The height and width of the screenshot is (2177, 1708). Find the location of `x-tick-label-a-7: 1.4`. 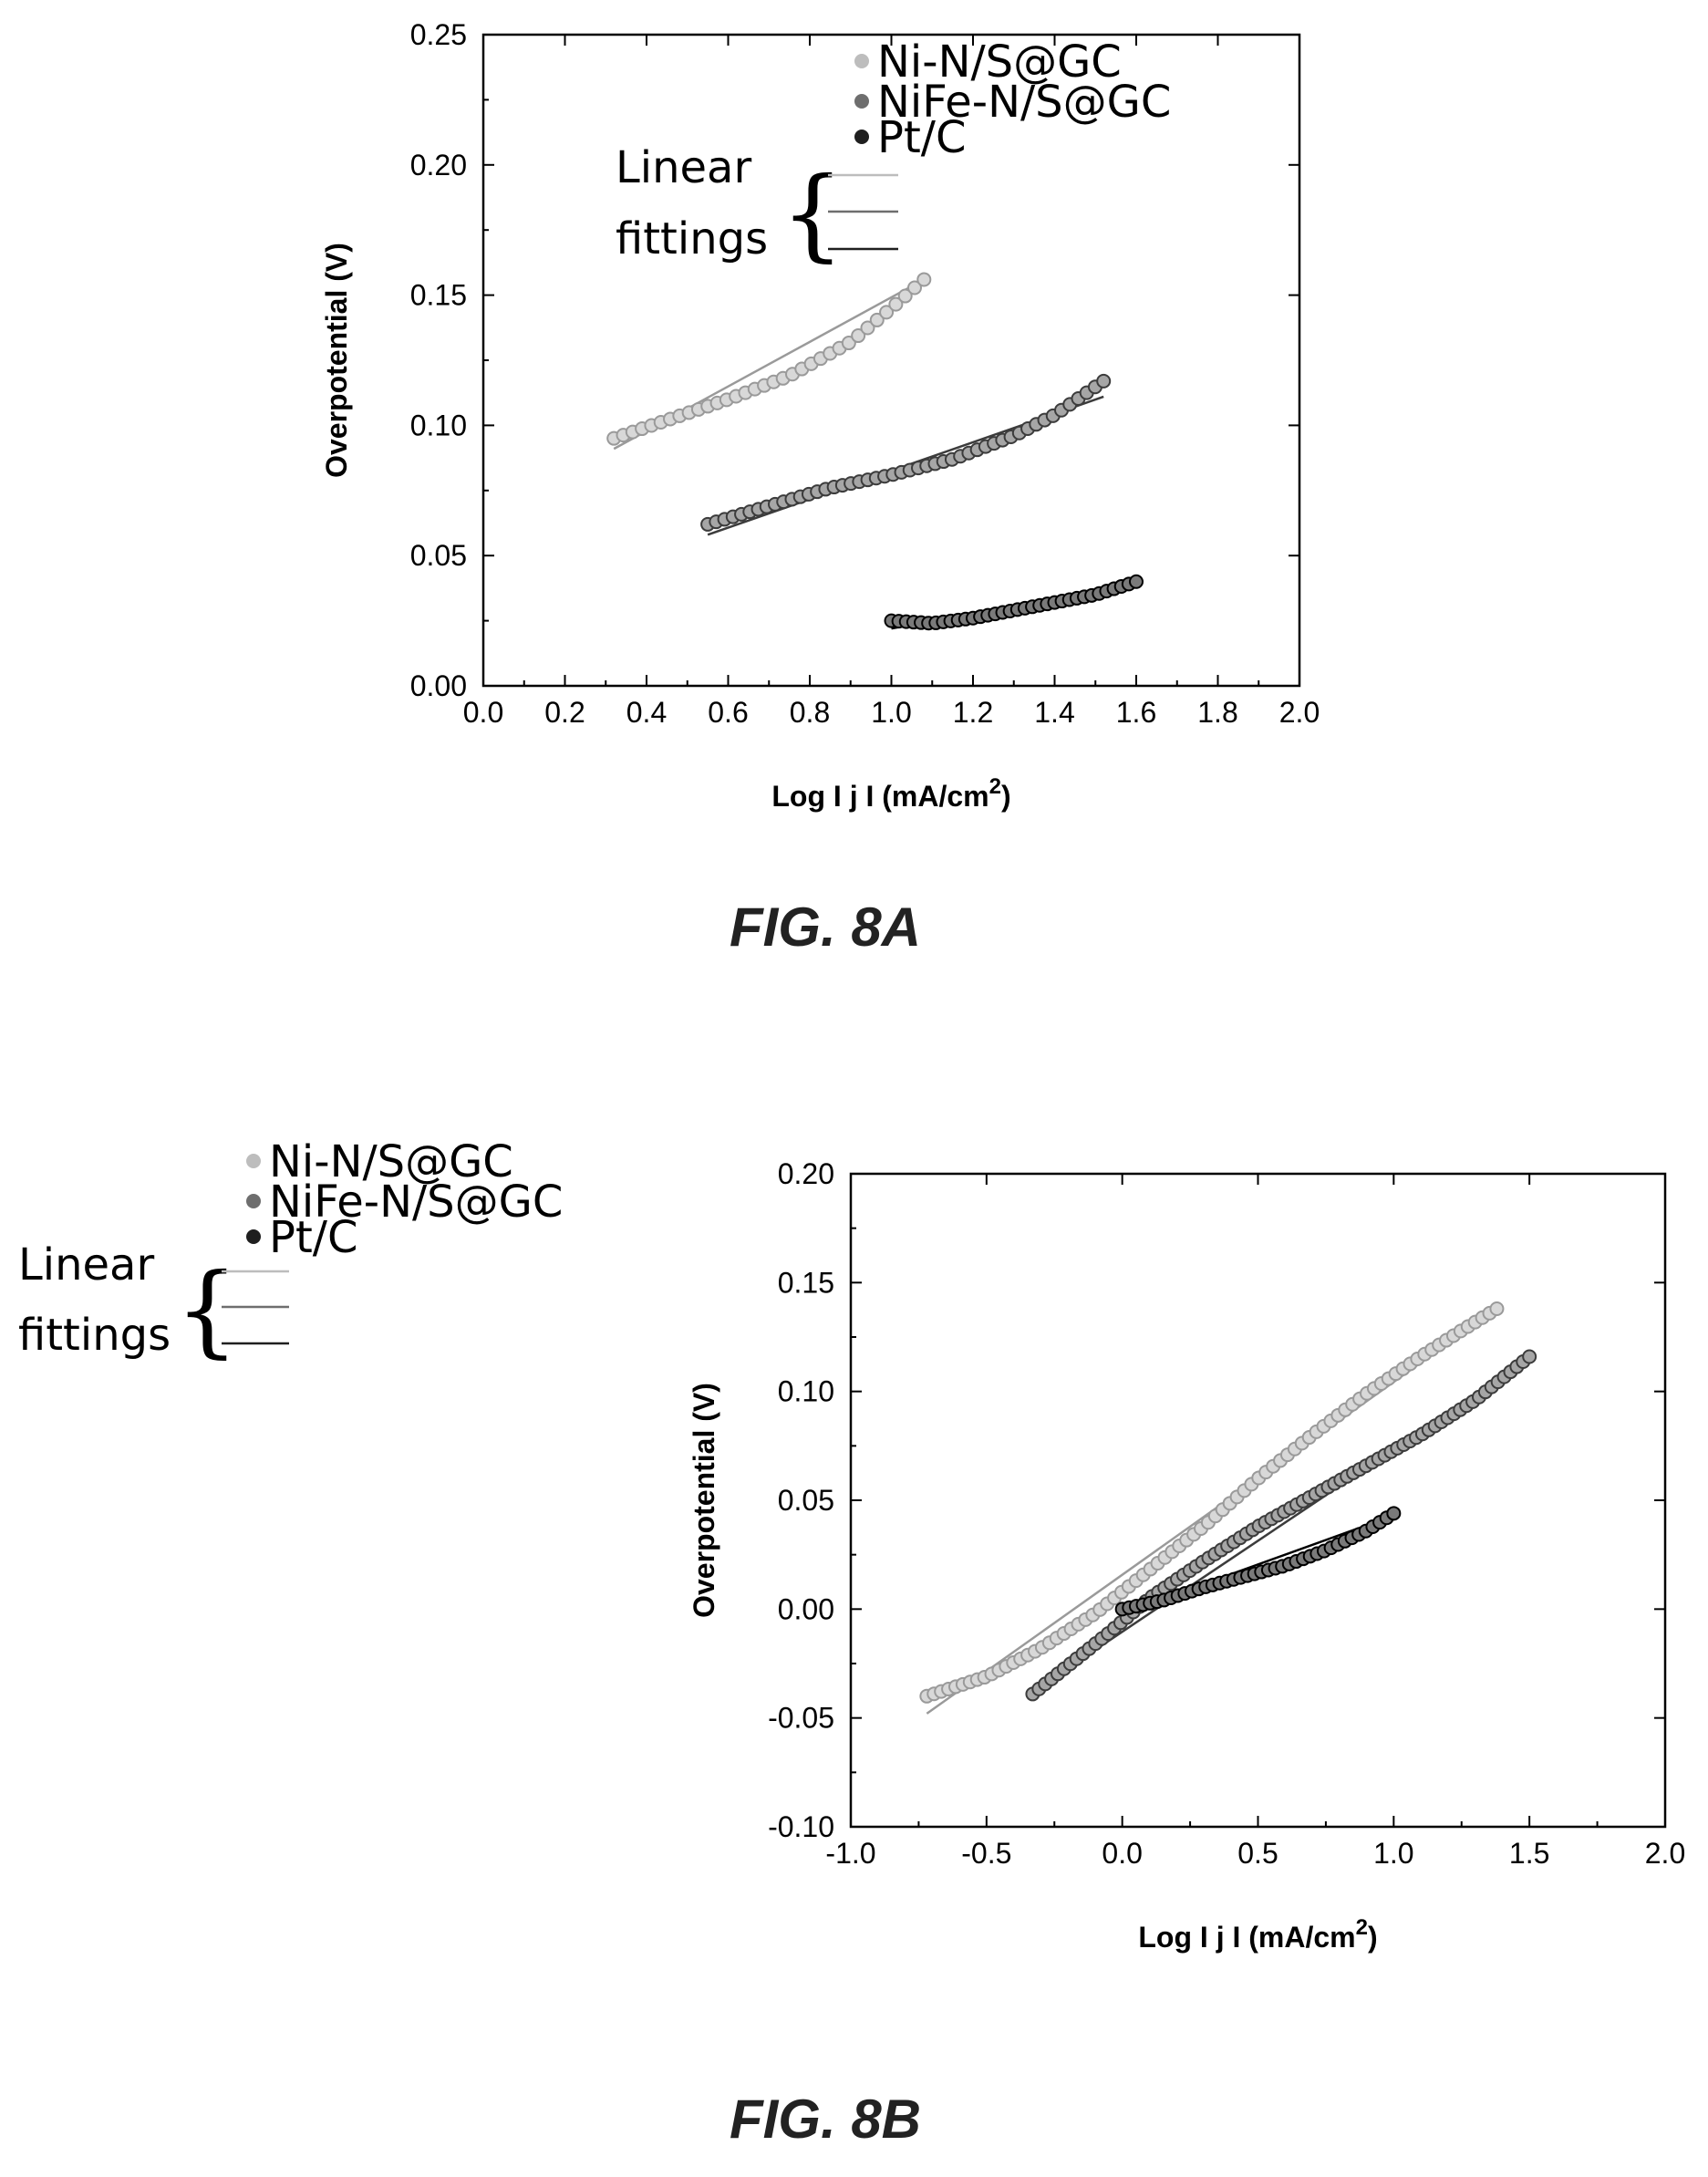

x-tick-label-a-7: 1.4 is located at coordinates (1054, 712).